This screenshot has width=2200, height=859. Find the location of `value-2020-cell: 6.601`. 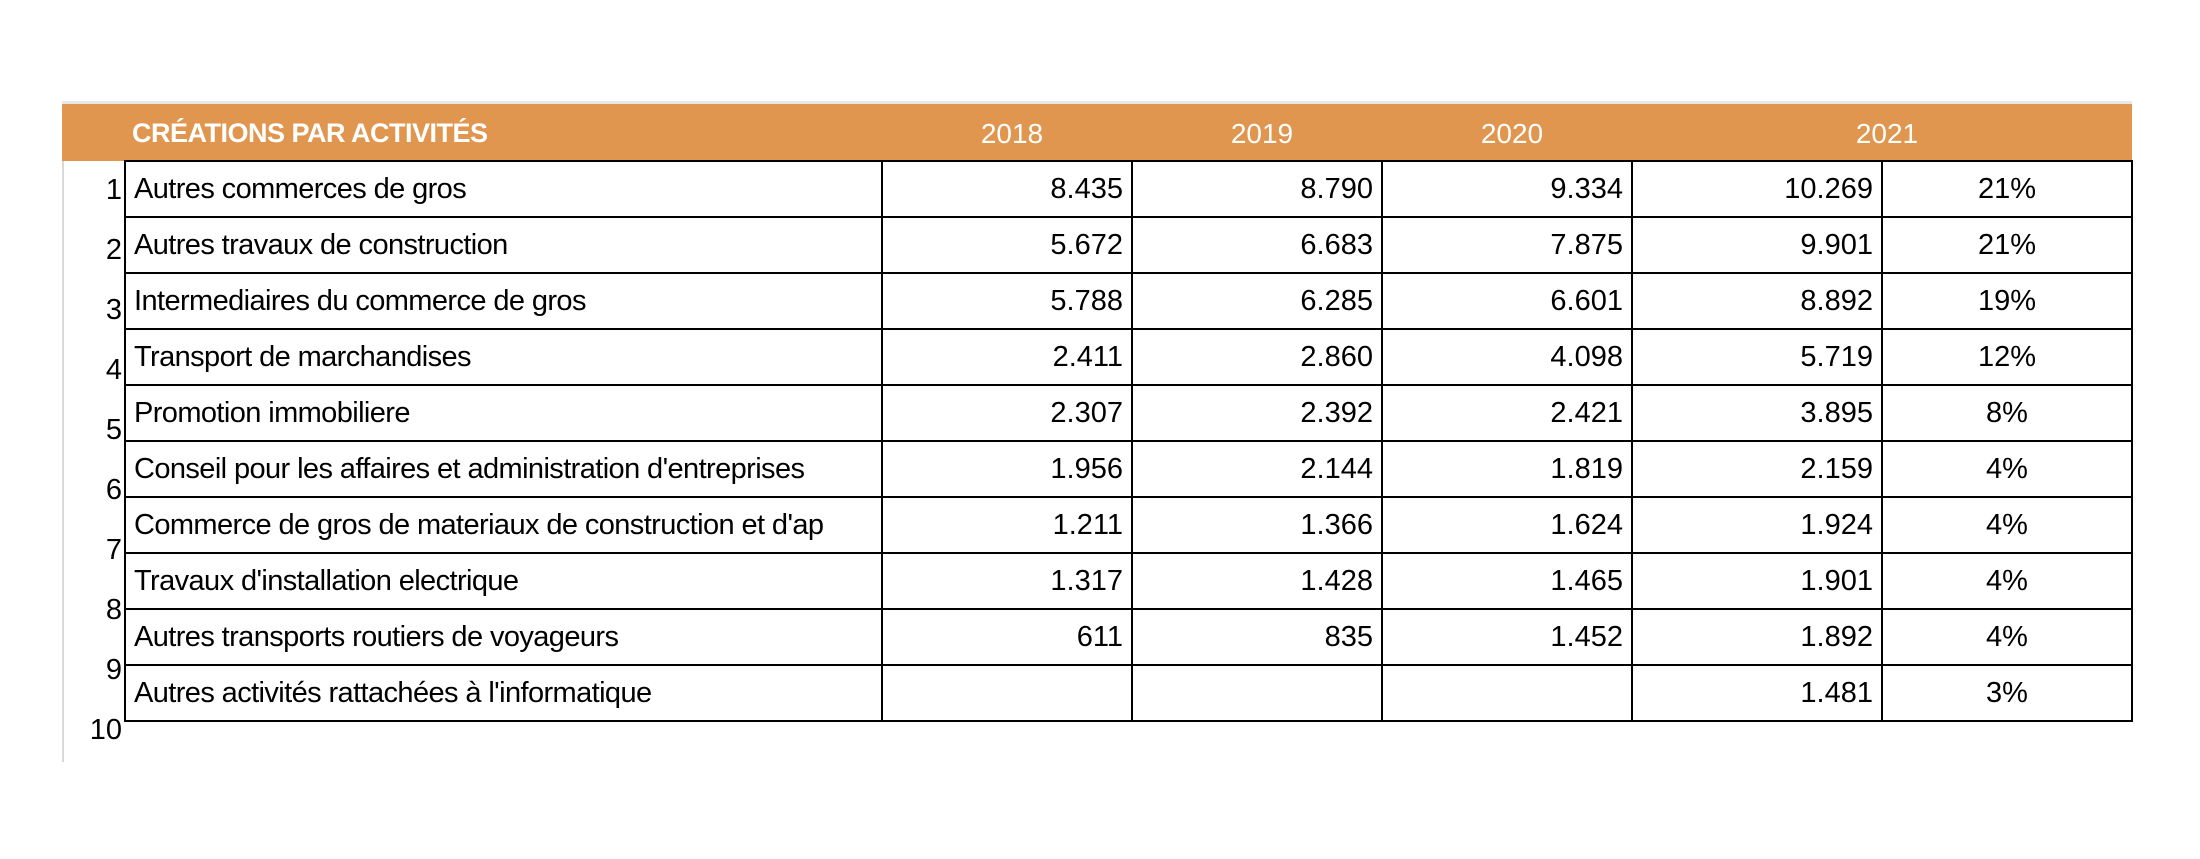

value-2020-cell: 6.601 is located at coordinates (1507, 301).